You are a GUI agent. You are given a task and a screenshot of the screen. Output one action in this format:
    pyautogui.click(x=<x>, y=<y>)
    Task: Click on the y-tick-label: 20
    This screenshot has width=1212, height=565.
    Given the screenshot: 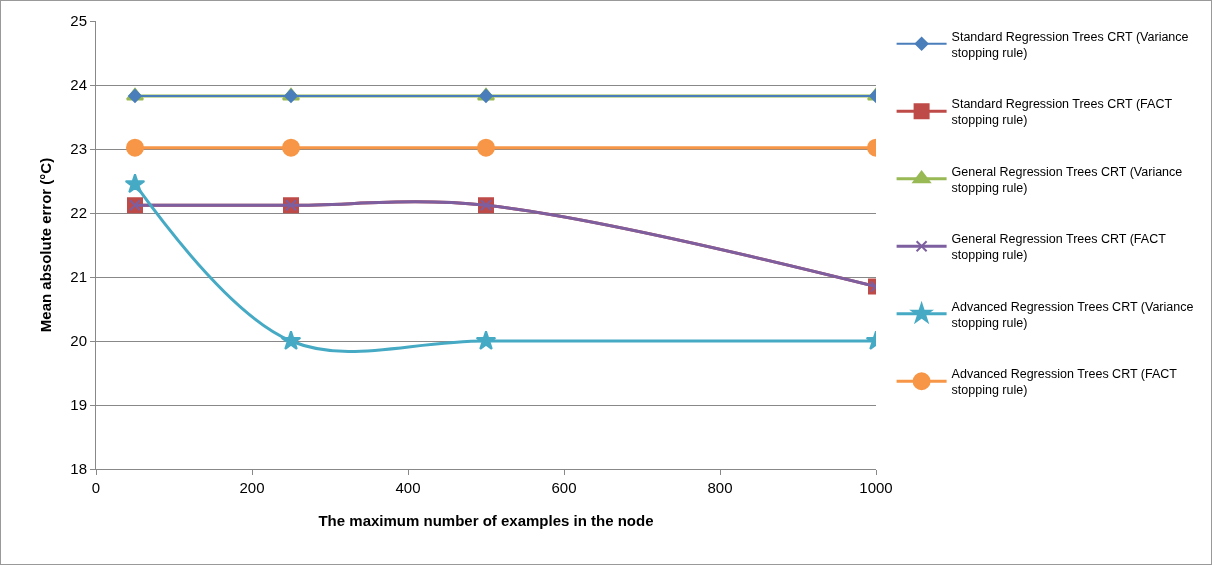 What is the action you would take?
    pyautogui.click(x=78, y=341)
    